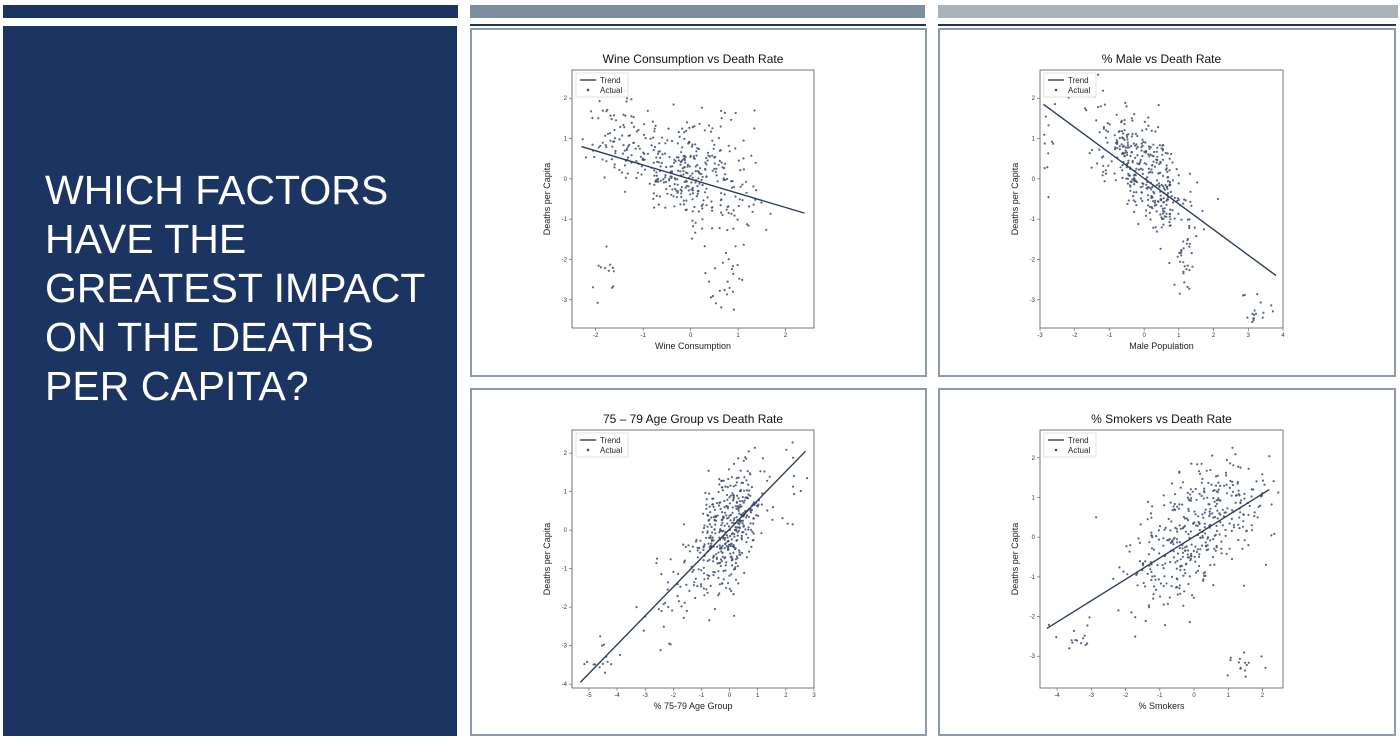 The width and height of the screenshot is (1400, 742). What do you see at coordinates (1070, 85) in the screenshot?
I see `legend-box` at bounding box center [1070, 85].